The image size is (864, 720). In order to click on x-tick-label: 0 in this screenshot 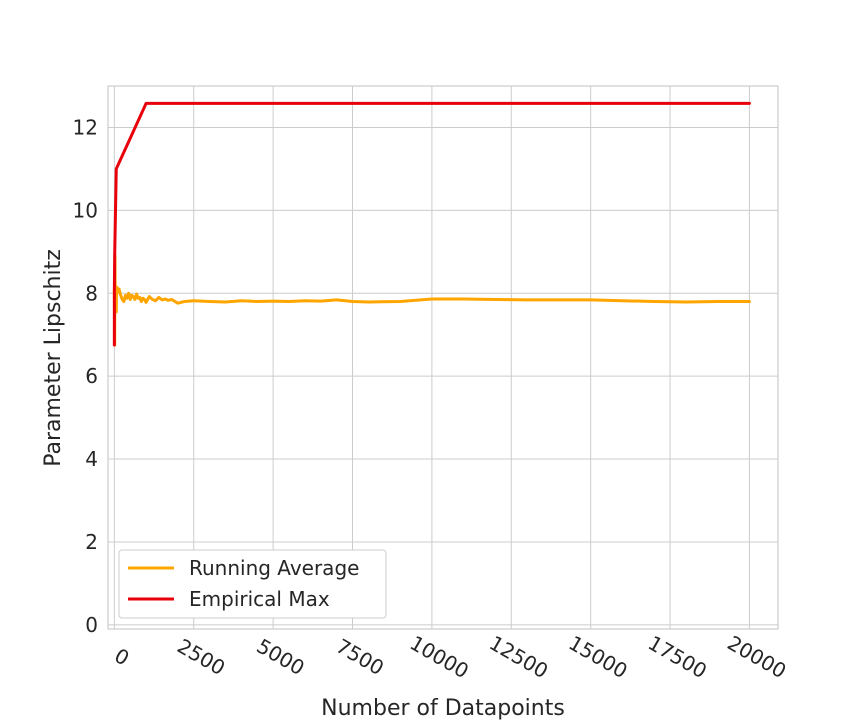, I will do `click(121, 656)`.